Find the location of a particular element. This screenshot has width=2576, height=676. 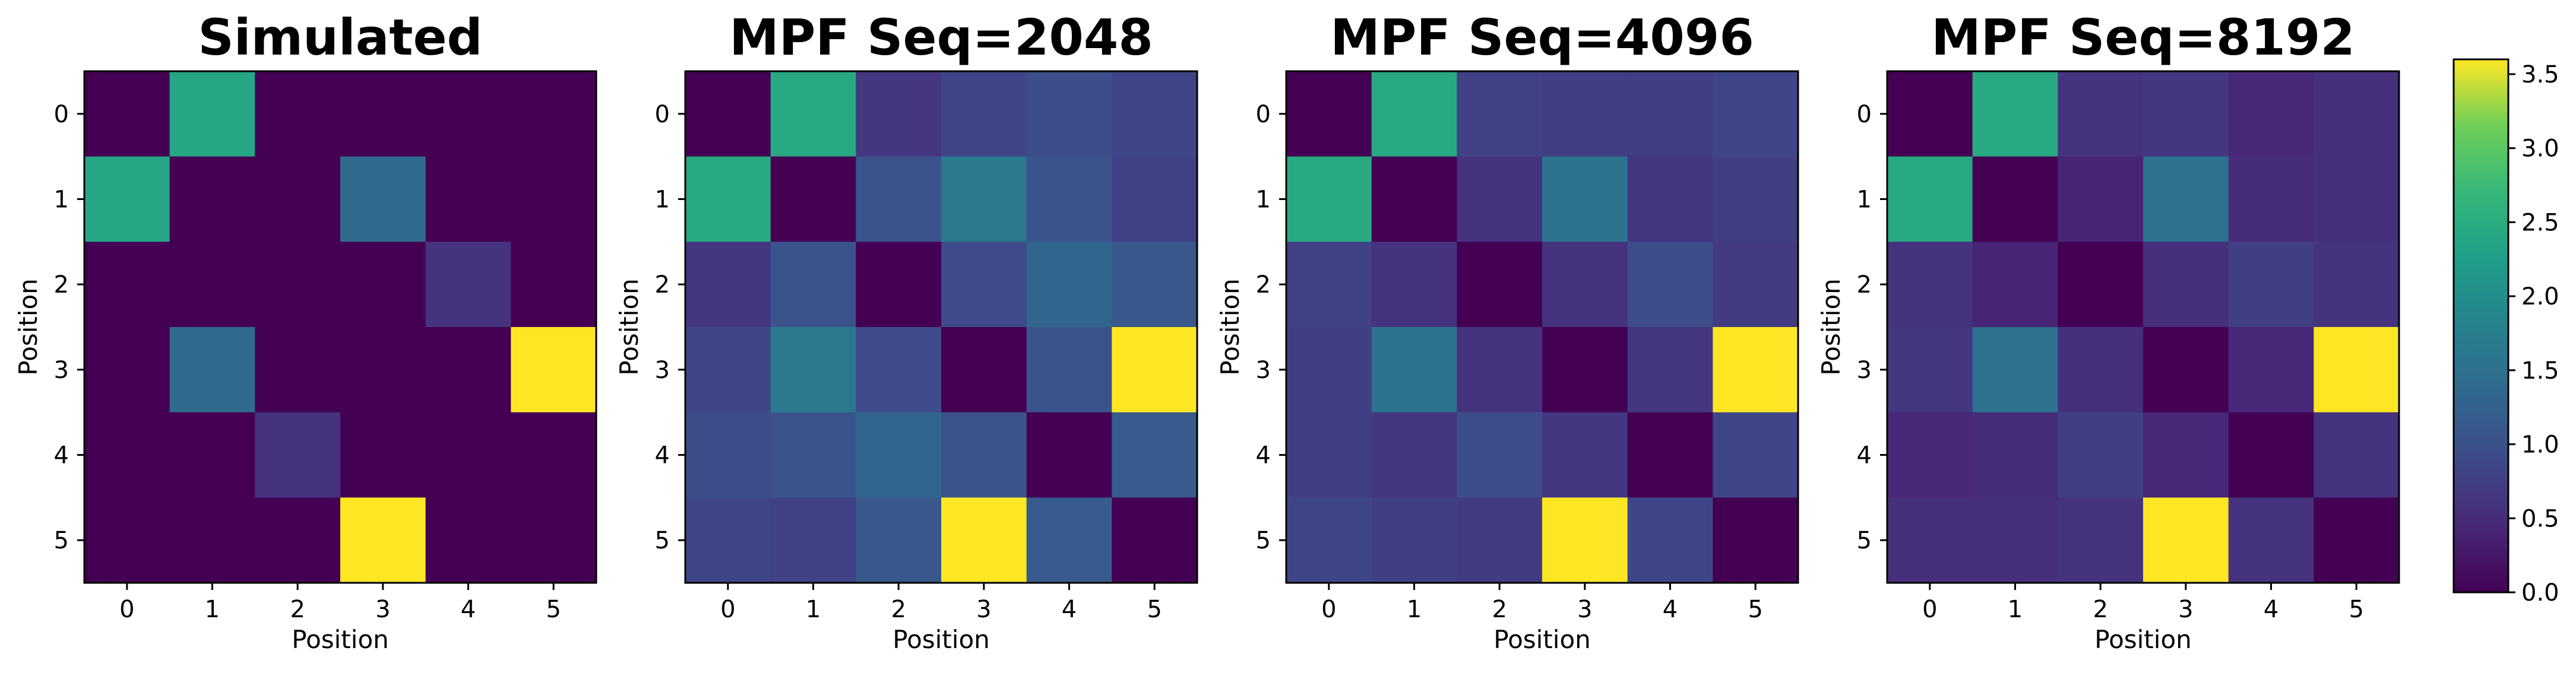

colorbar: 0.0 0.5 1.0 1.5 2.0 2.5 3.0 3.5 is located at coordinates (2505, 332).